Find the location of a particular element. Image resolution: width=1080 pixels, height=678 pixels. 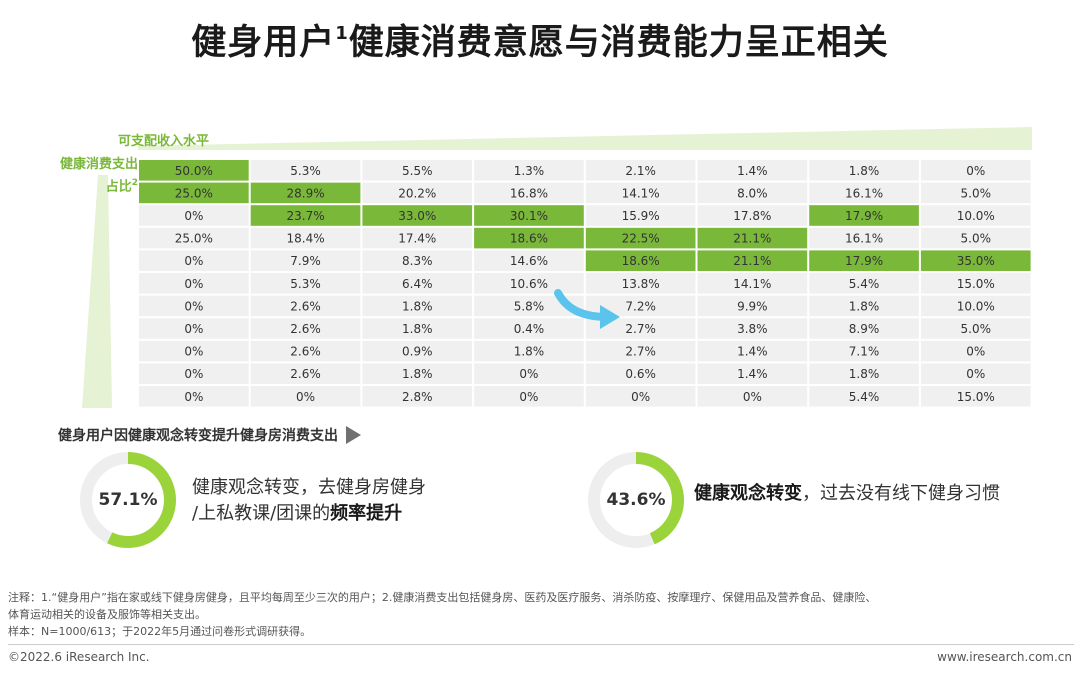

donut-1-desc-line2-text: /上私教课/团课的 is located at coordinates (261, 513).